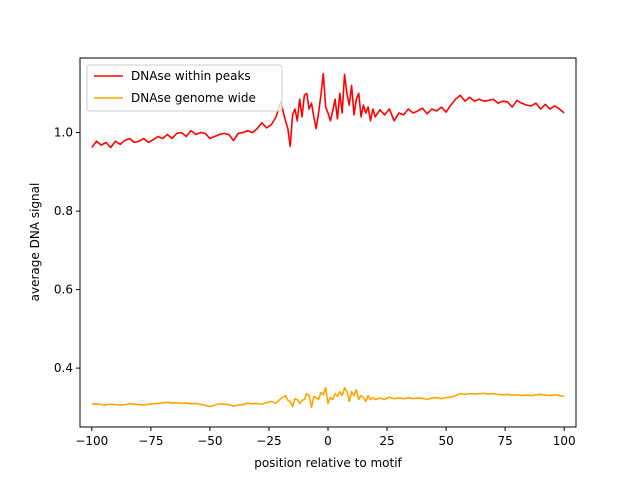  Describe the element at coordinates (268, 441) in the screenshot. I see `x-tick-label: −25` at that location.